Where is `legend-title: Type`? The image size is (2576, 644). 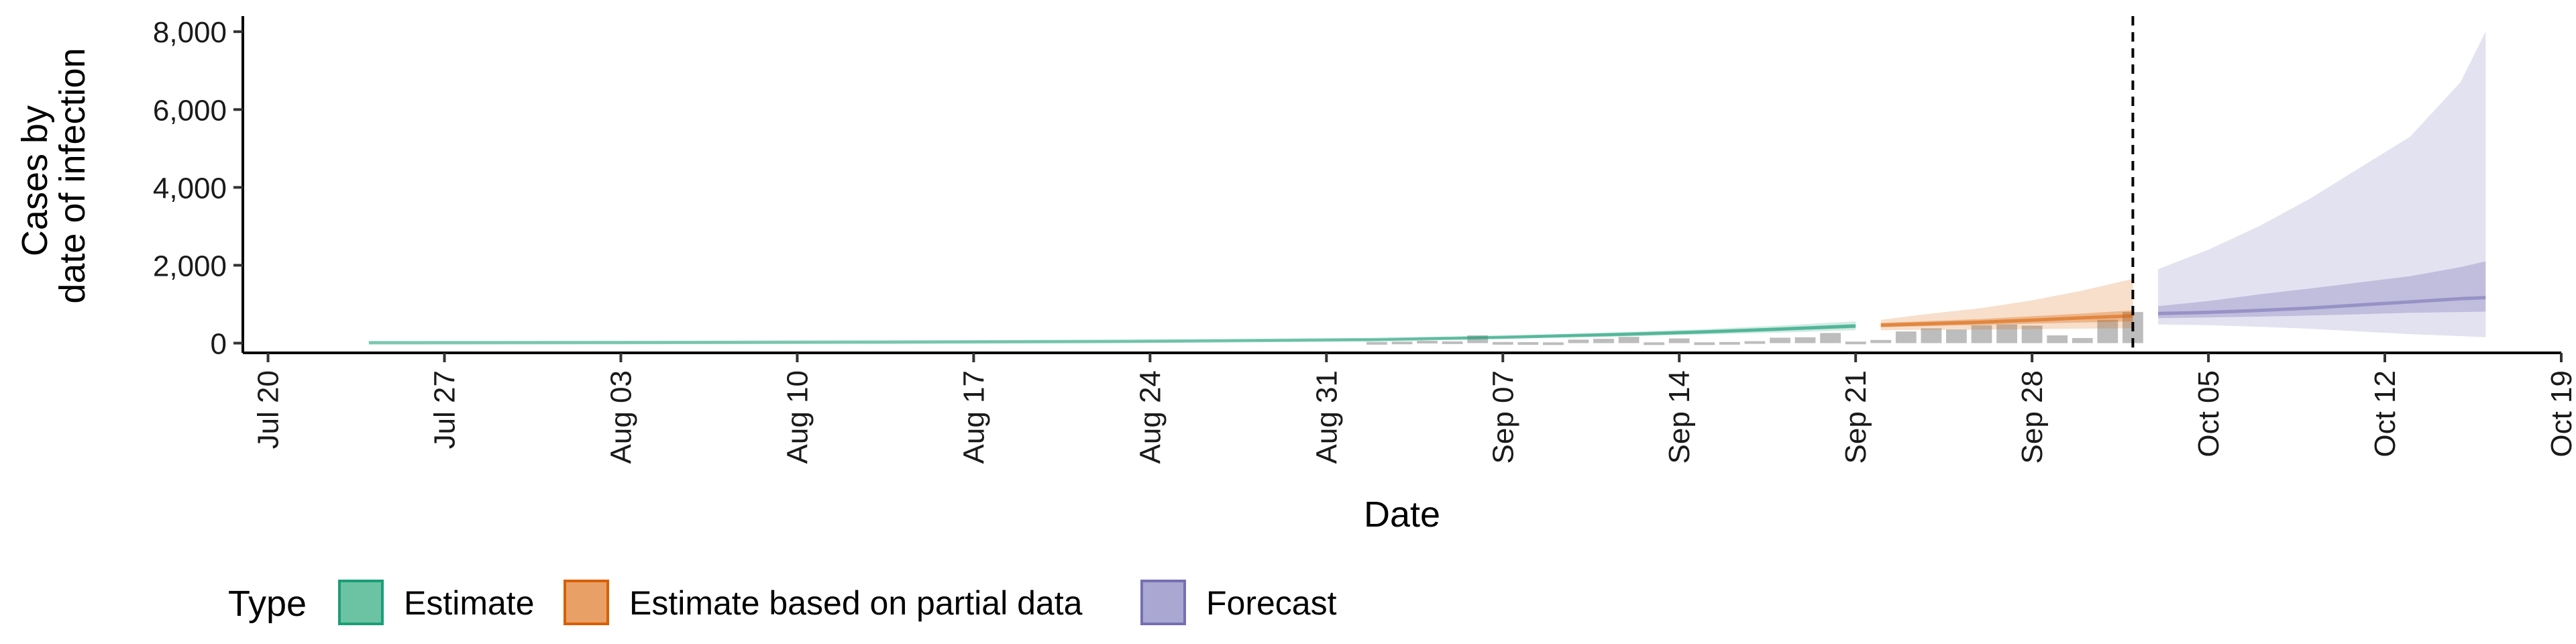 legend-title: Type is located at coordinates (267, 604).